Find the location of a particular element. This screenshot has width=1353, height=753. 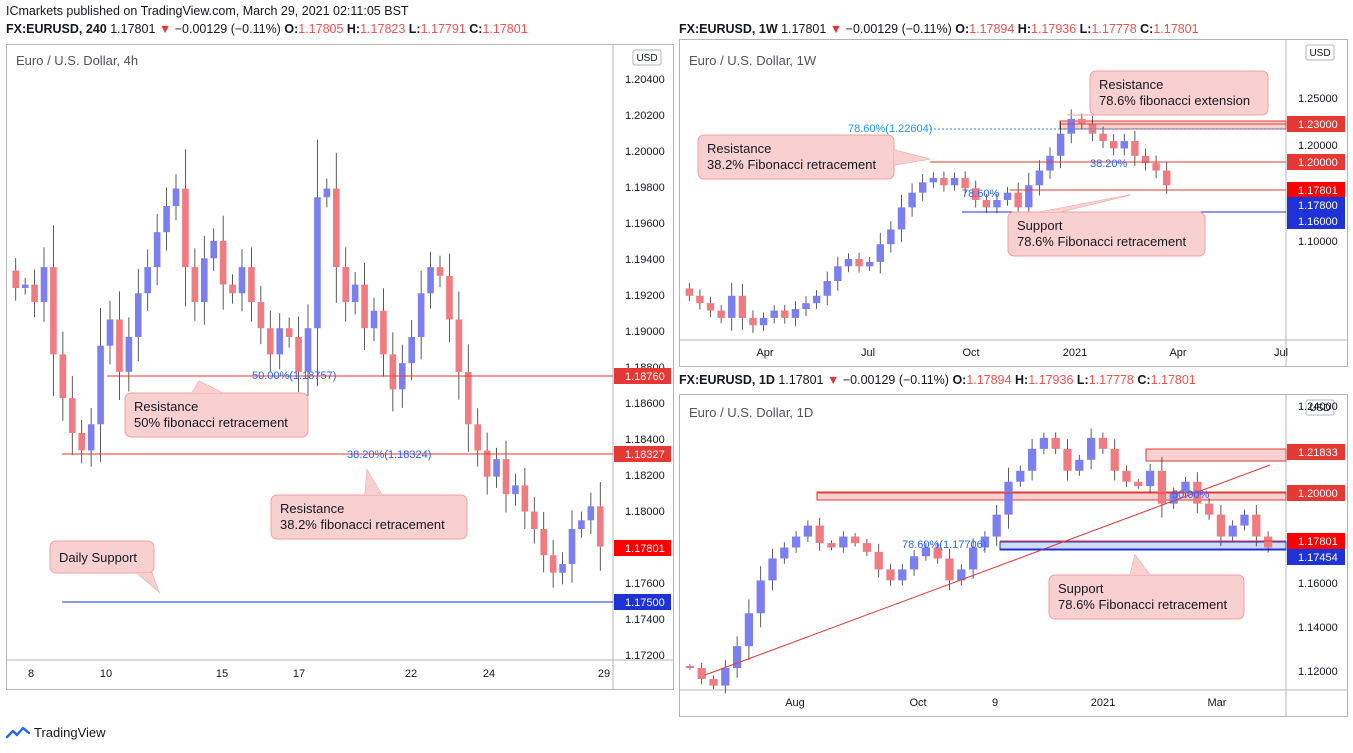

price-tick: 1.24000 is located at coordinates (1318, 407).